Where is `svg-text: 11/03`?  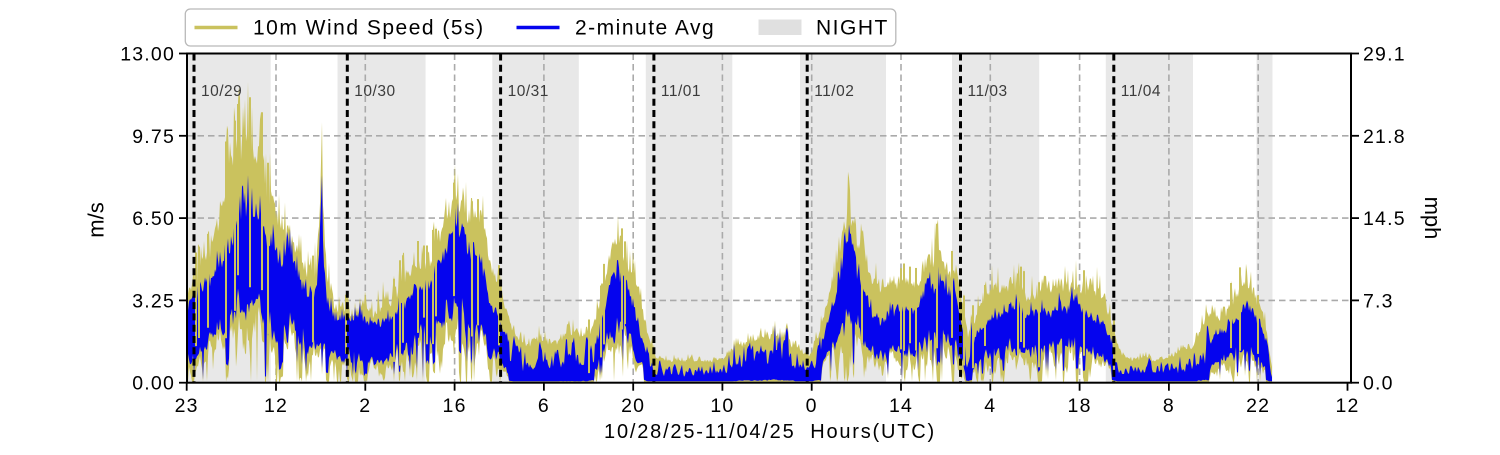
svg-text: 11/03 is located at coordinates (988, 91).